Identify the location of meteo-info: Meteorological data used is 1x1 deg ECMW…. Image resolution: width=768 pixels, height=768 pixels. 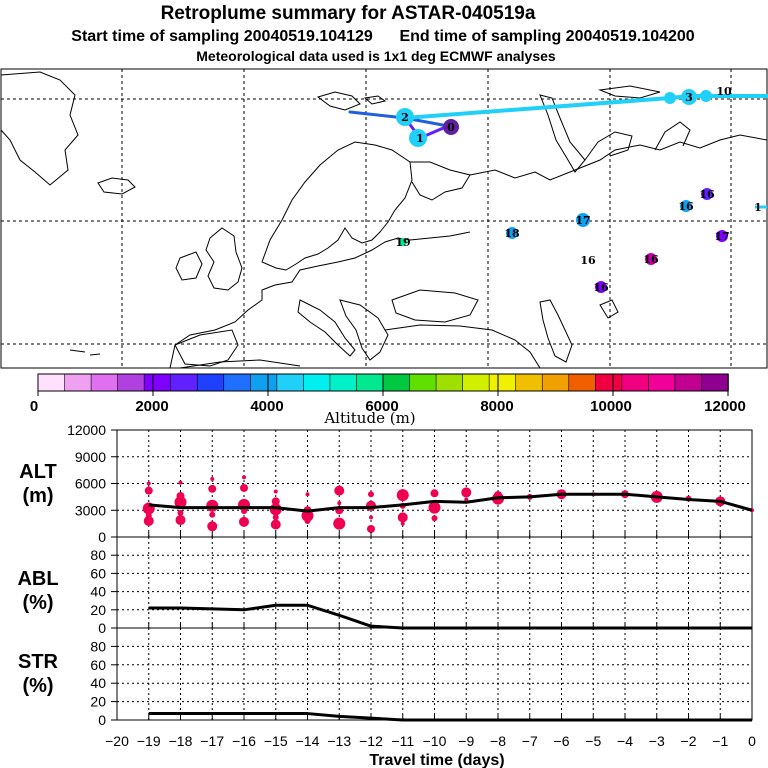
(376, 56).